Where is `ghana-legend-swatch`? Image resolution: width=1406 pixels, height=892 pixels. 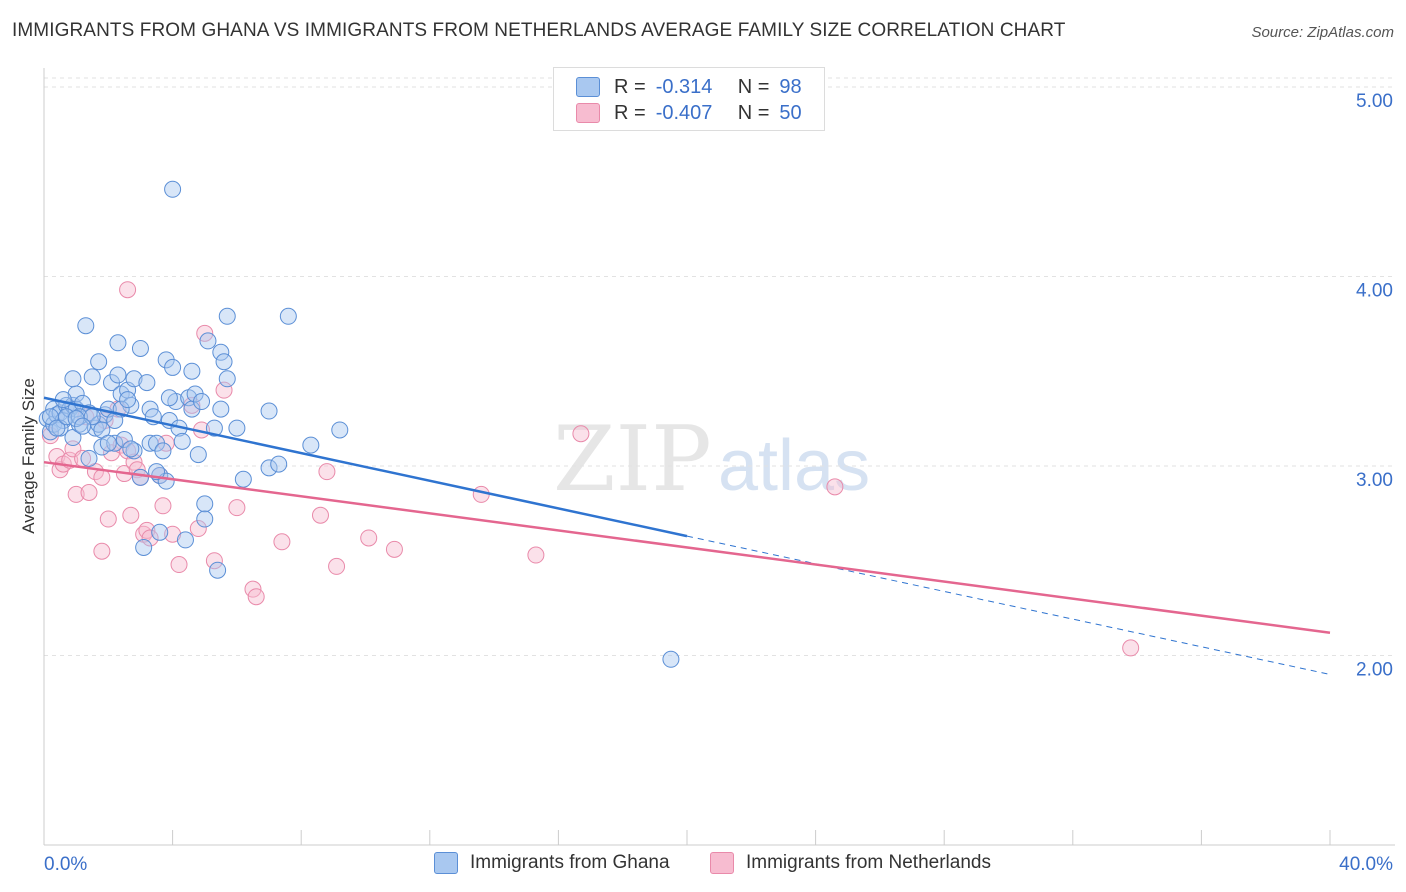
ghana-legend-swatch is located at coordinates (446, 863).